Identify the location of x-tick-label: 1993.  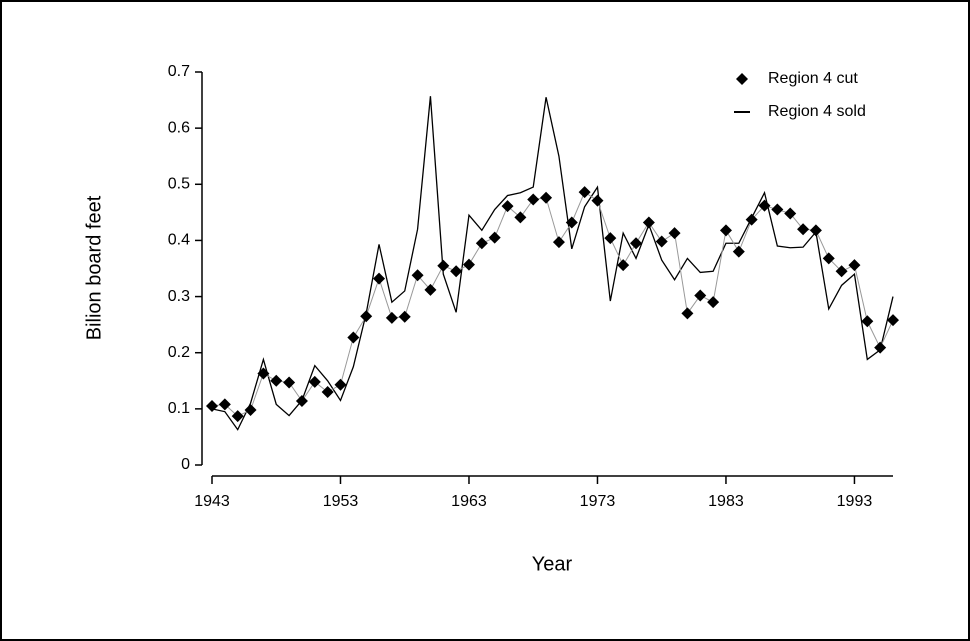
(855, 501).